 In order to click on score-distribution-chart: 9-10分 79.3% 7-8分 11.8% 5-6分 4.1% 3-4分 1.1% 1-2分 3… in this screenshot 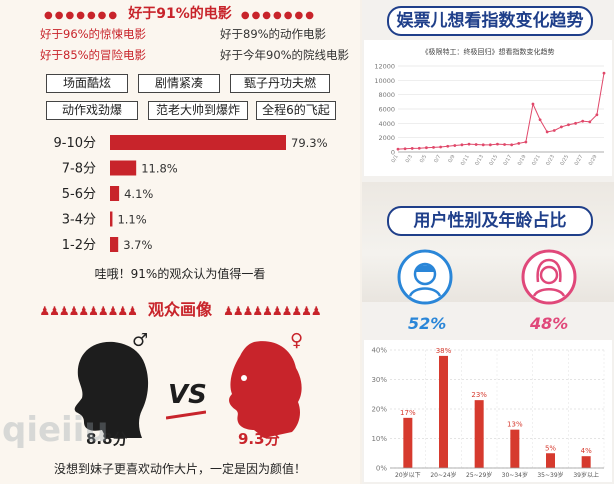, I will do `click(190, 194)`.